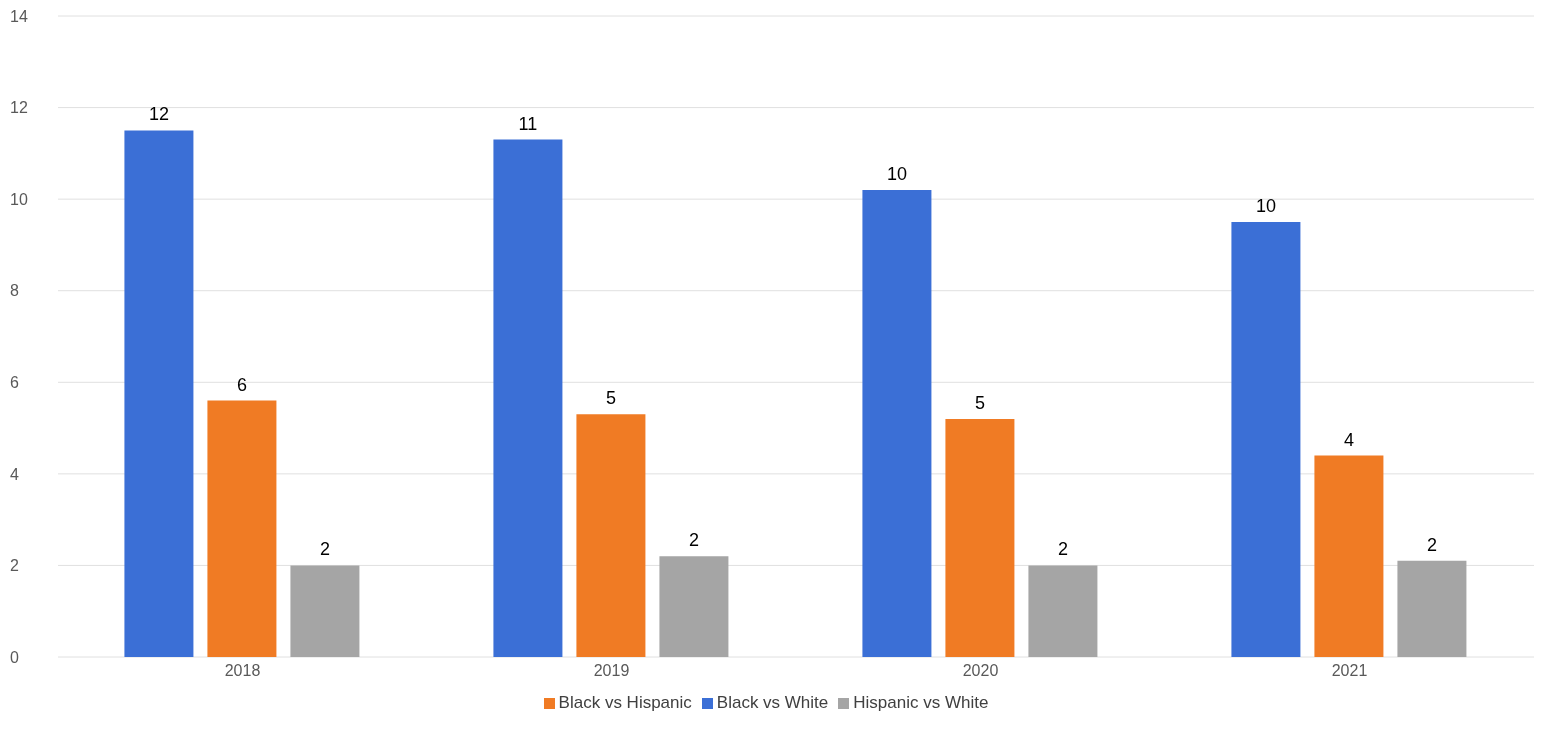  What do you see at coordinates (14, 474) in the screenshot?
I see `y-tick-label: 4` at bounding box center [14, 474].